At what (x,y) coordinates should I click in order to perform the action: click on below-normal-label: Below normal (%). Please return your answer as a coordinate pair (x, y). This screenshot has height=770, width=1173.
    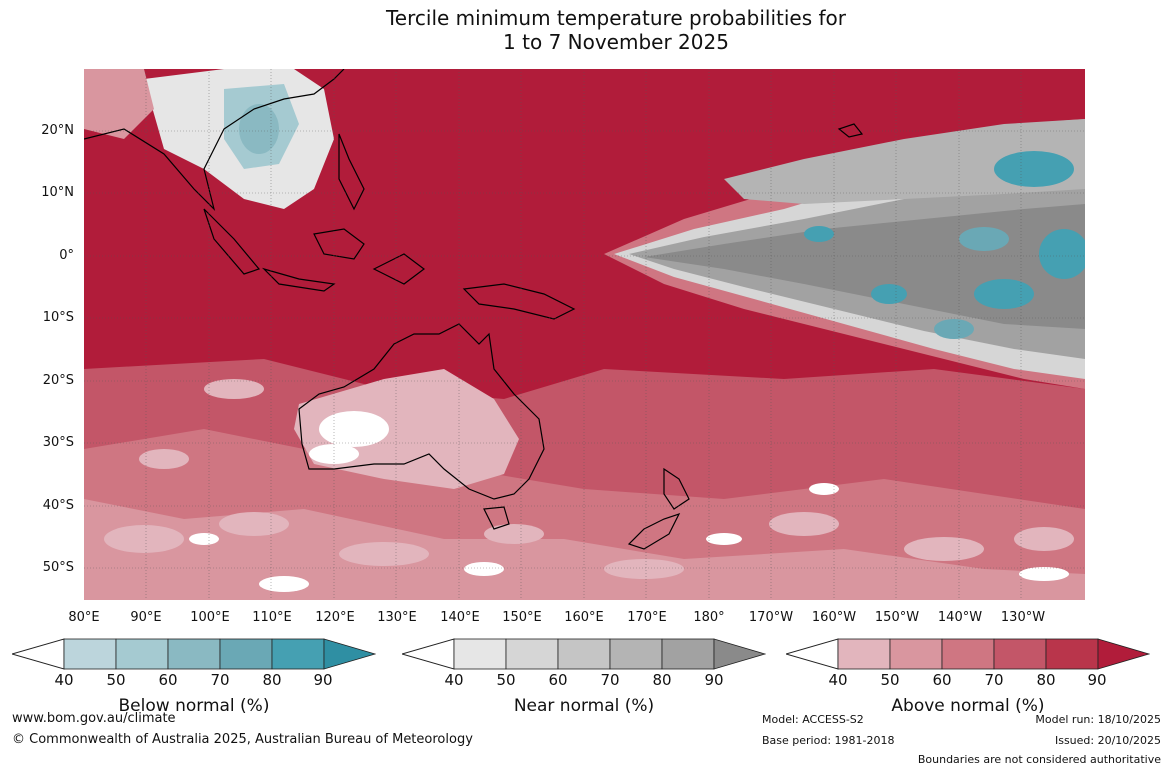
    Looking at the image, I should click on (194, 706).